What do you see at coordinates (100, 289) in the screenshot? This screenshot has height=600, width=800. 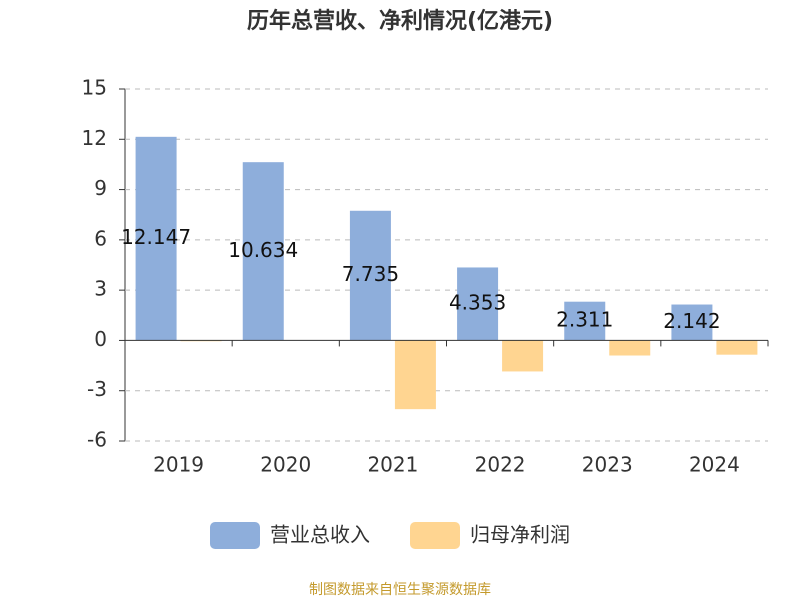 I see `y-tick-label: 3` at bounding box center [100, 289].